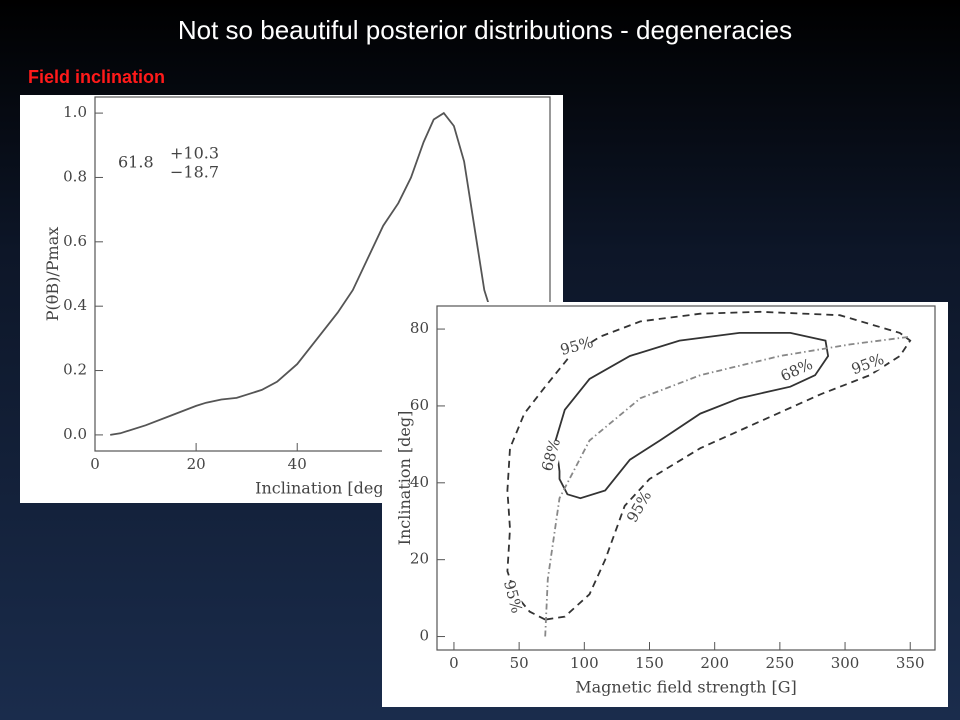 The width and height of the screenshot is (960, 720). Describe the element at coordinates (75, 370) in the screenshot. I see `y-tick-label: 0.2` at that location.